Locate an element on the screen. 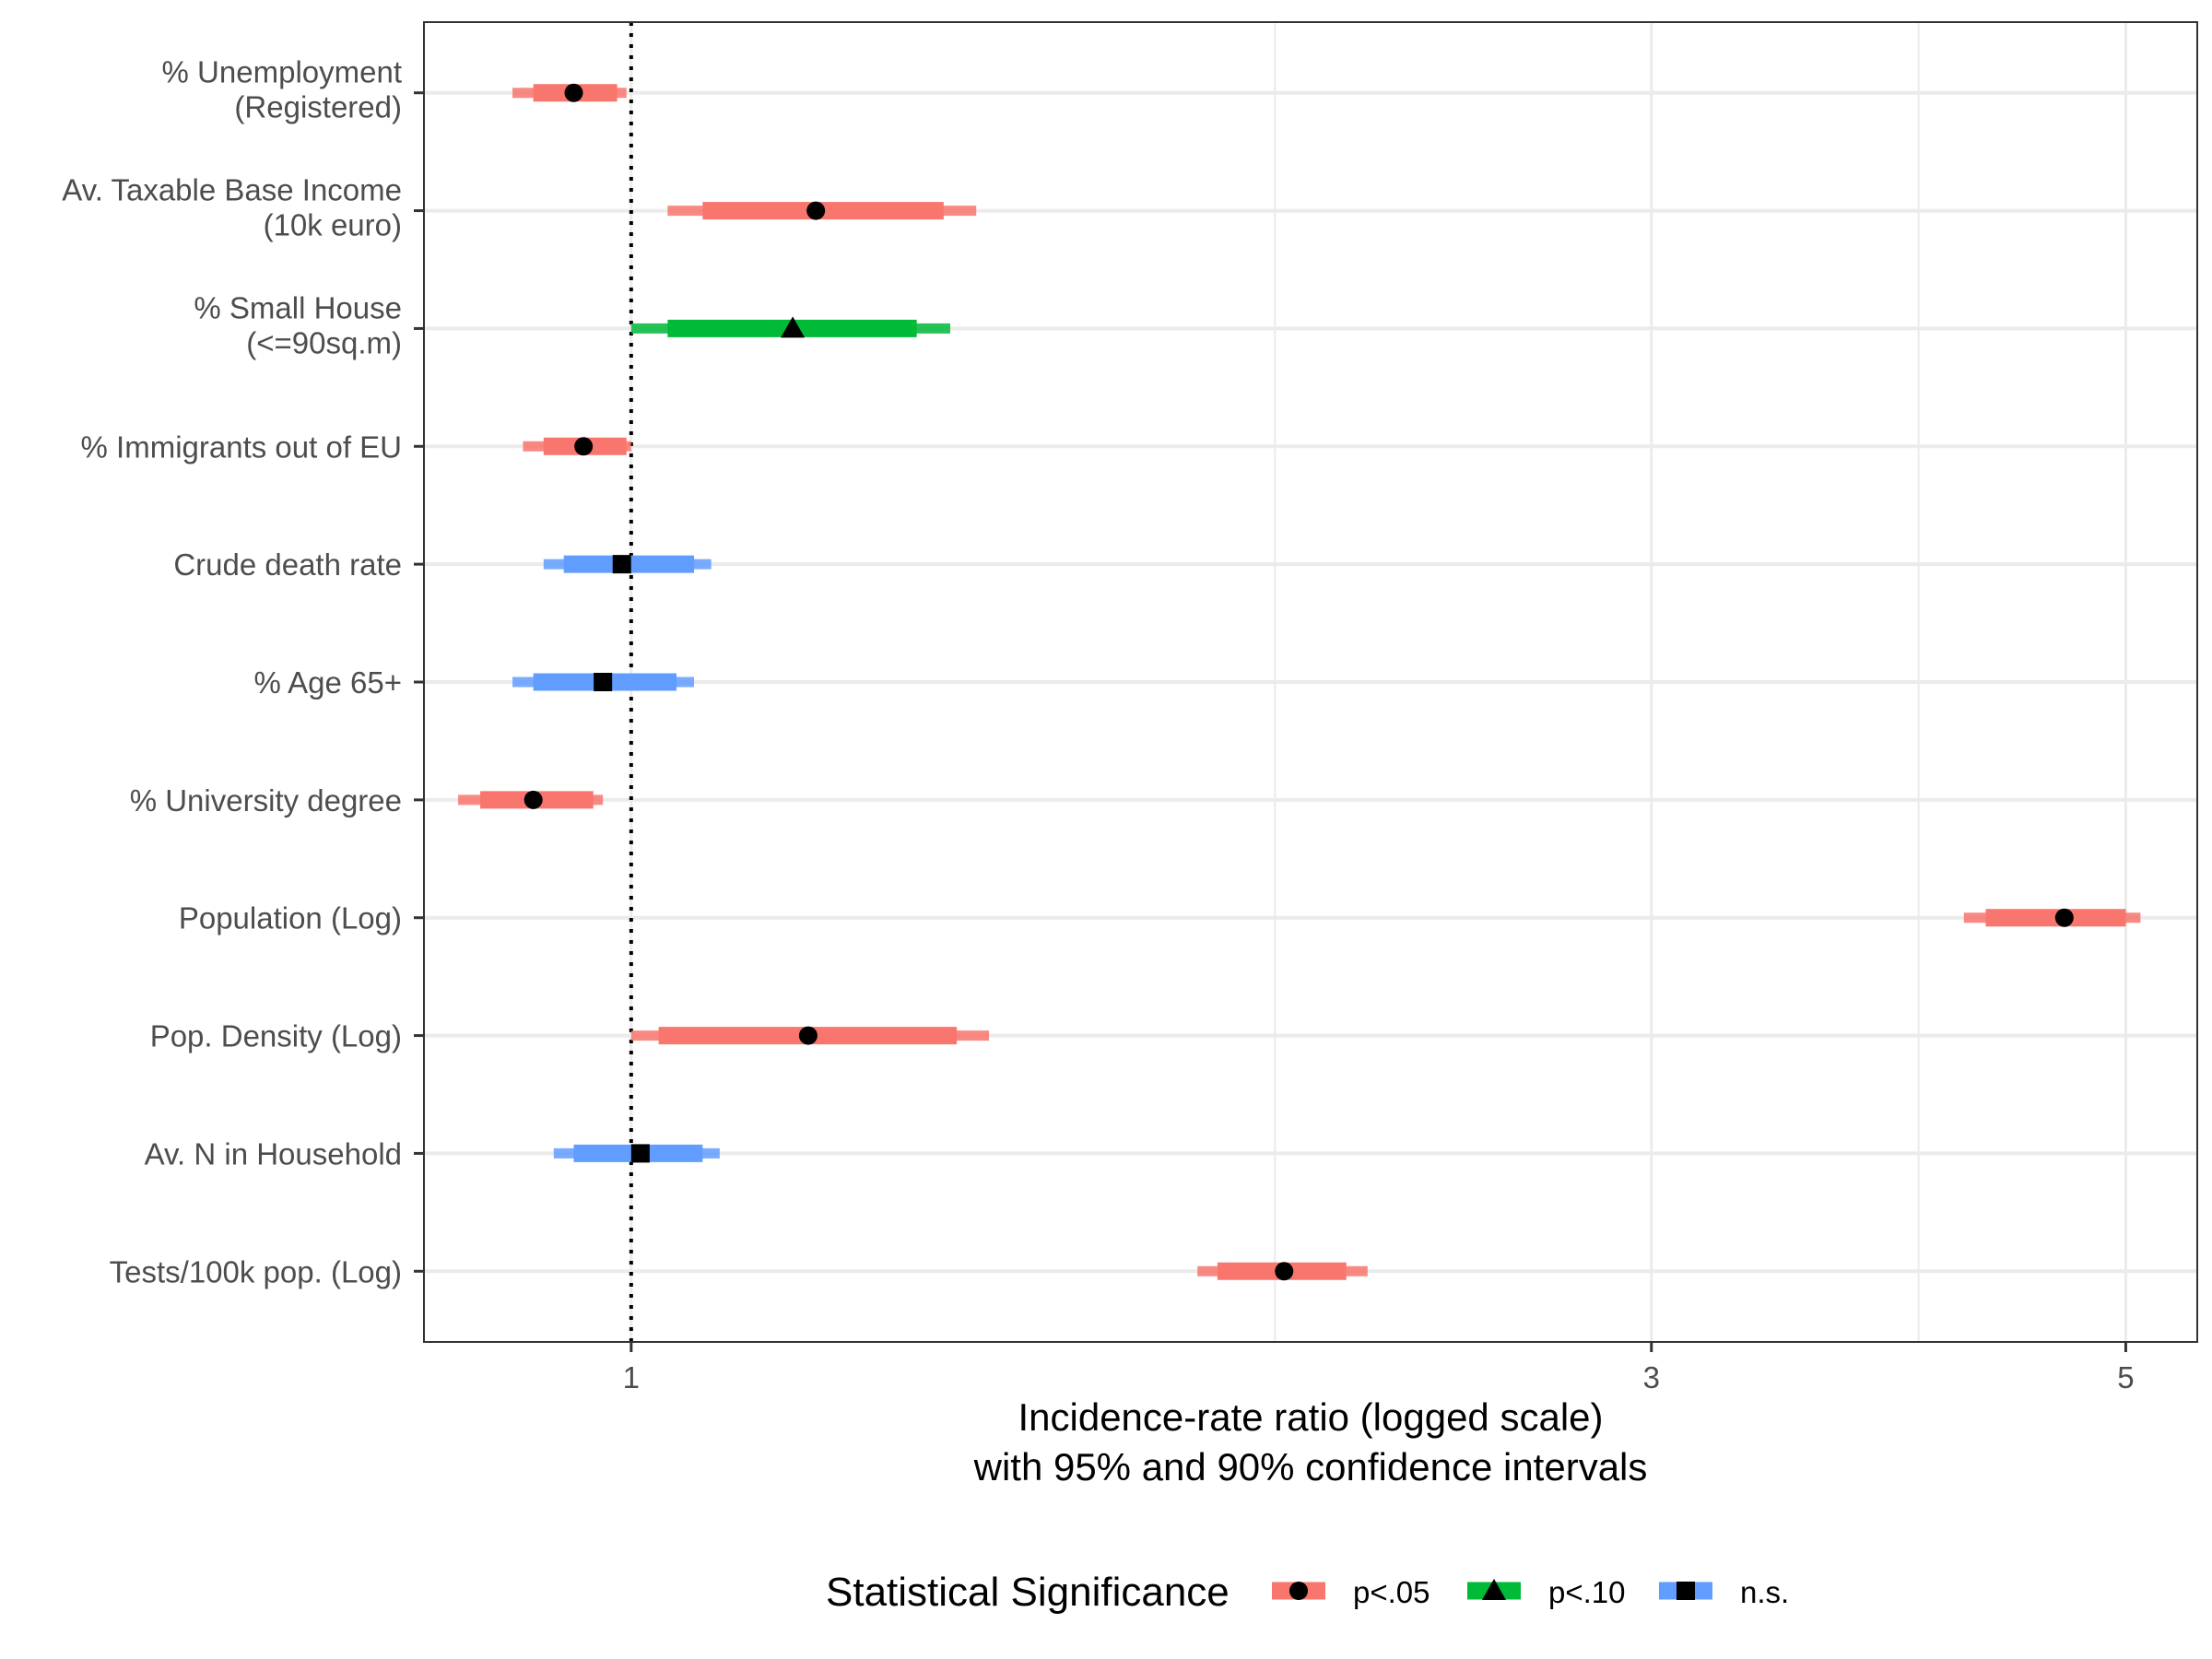 The height and width of the screenshot is (1659, 2212). y-tick-label: % Small House is located at coordinates (298, 307).